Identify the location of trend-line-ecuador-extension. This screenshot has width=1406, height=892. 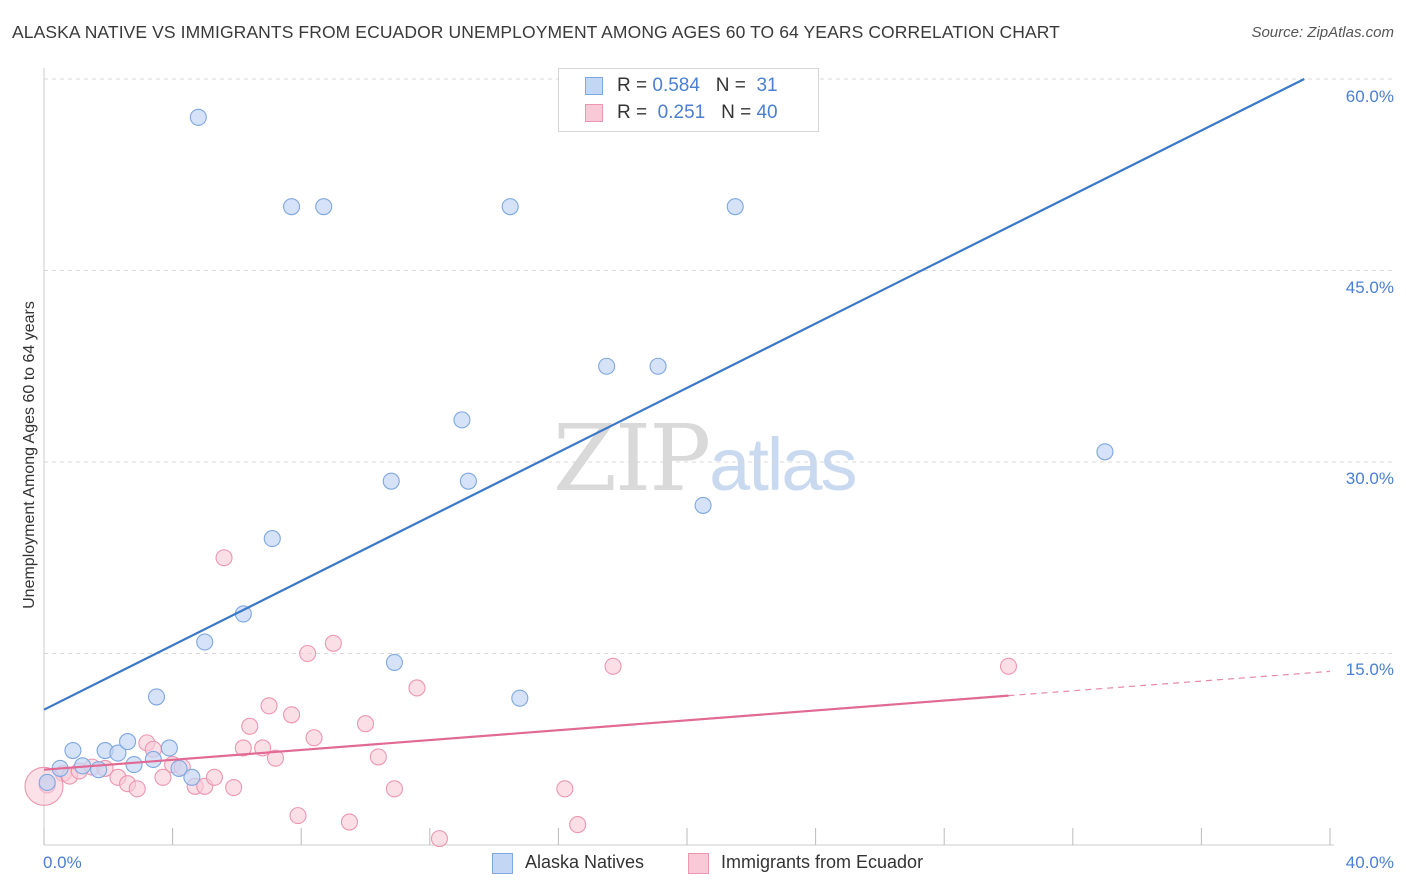
(1169, 683).